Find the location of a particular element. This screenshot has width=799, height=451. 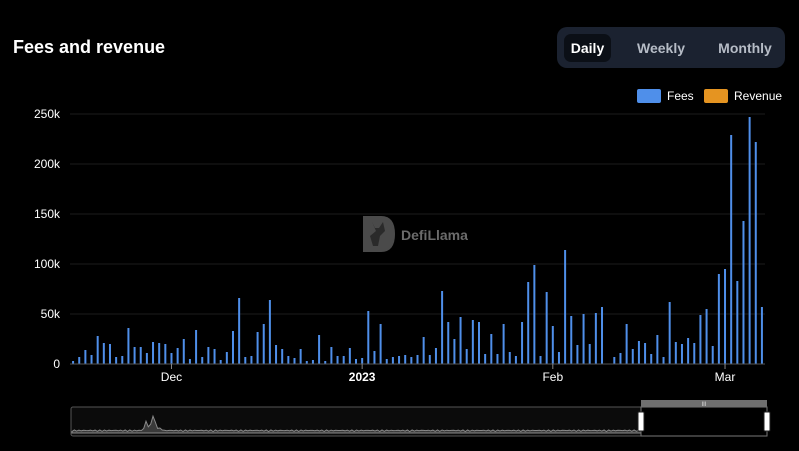

minimap-drag-bar is located at coordinates (704, 403).